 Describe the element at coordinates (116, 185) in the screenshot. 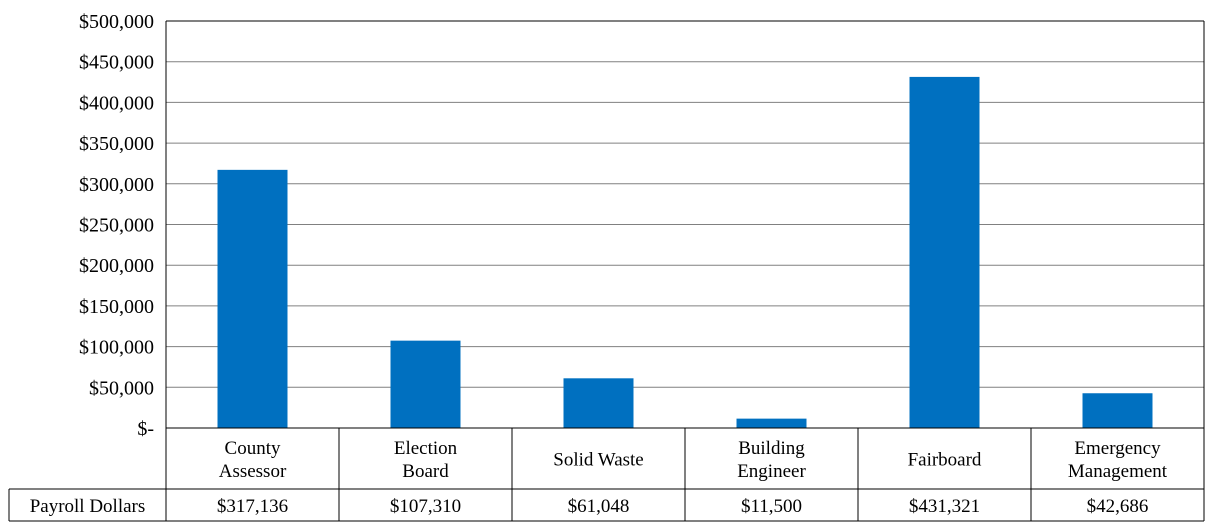

I see `y-tick-label: $300,000` at that location.